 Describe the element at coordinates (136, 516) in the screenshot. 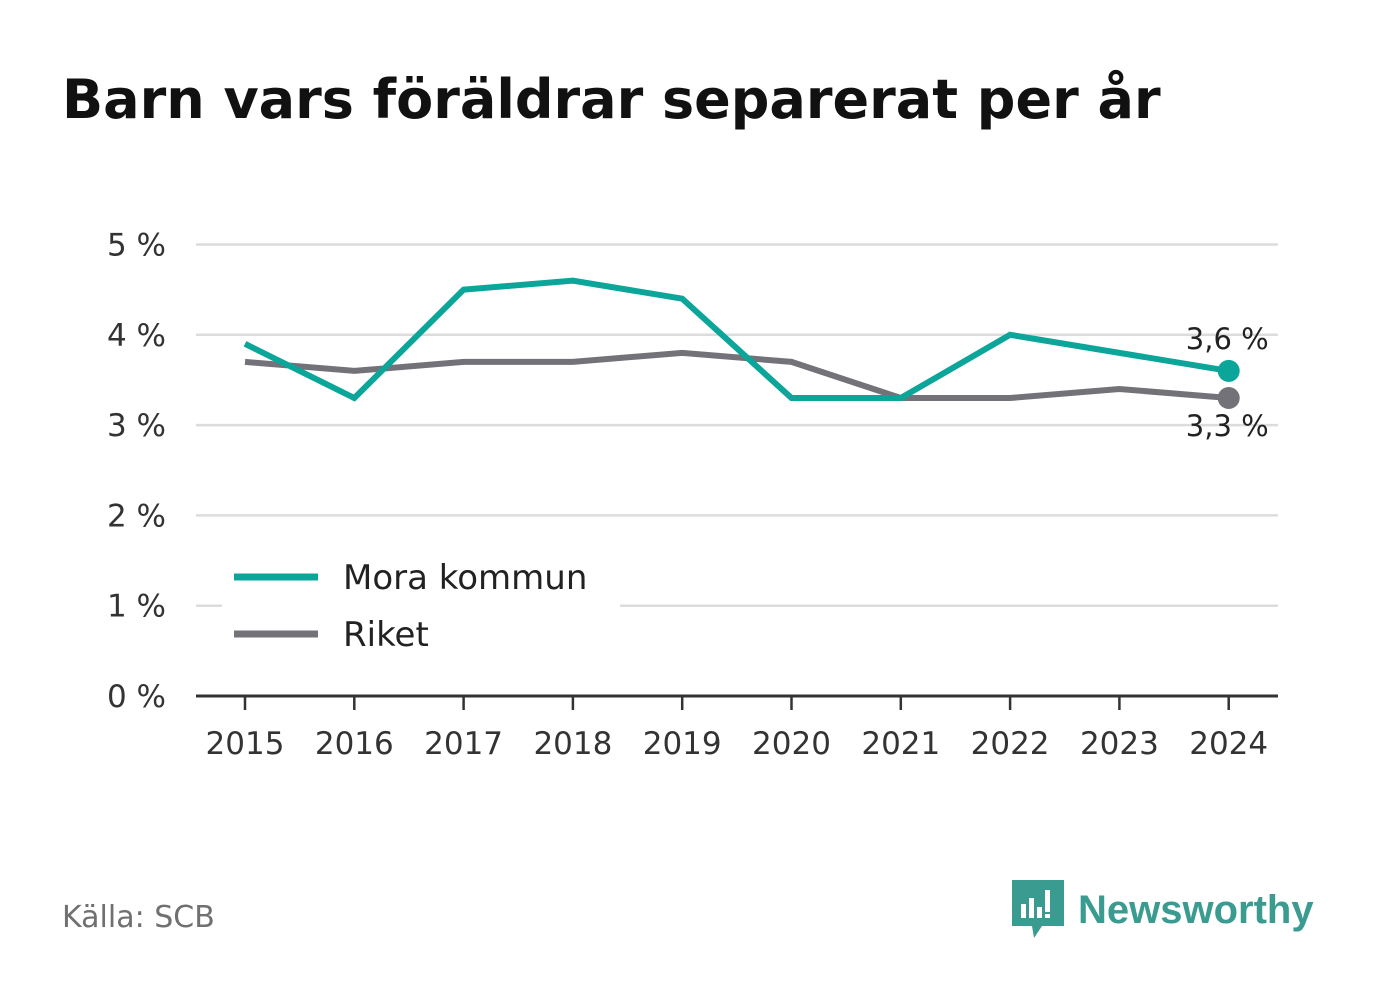

I see `y-tick-label: 2 %` at that location.